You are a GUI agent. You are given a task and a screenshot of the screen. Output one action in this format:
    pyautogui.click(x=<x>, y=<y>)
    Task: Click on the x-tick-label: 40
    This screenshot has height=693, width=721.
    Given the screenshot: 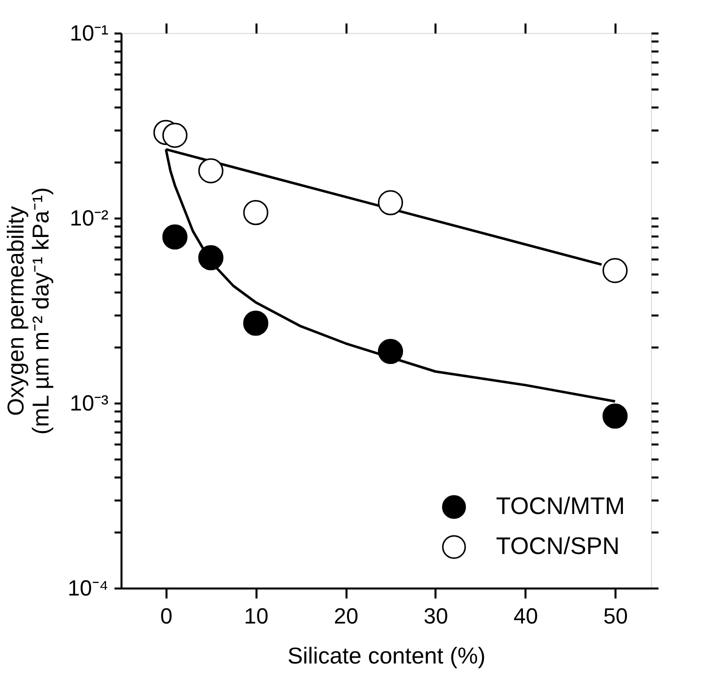 What is the action you would take?
    pyautogui.click(x=525, y=616)
    